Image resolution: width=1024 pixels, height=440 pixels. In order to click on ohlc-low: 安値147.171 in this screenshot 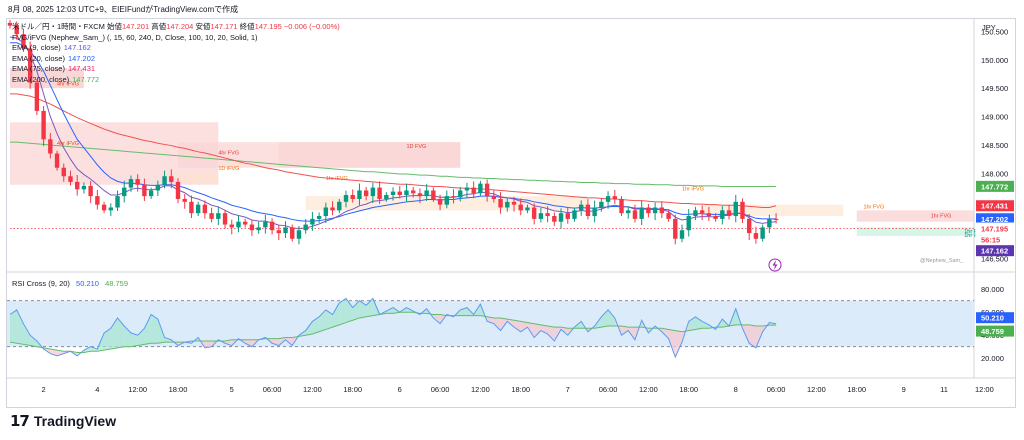, I will do `click(216, 26)`.